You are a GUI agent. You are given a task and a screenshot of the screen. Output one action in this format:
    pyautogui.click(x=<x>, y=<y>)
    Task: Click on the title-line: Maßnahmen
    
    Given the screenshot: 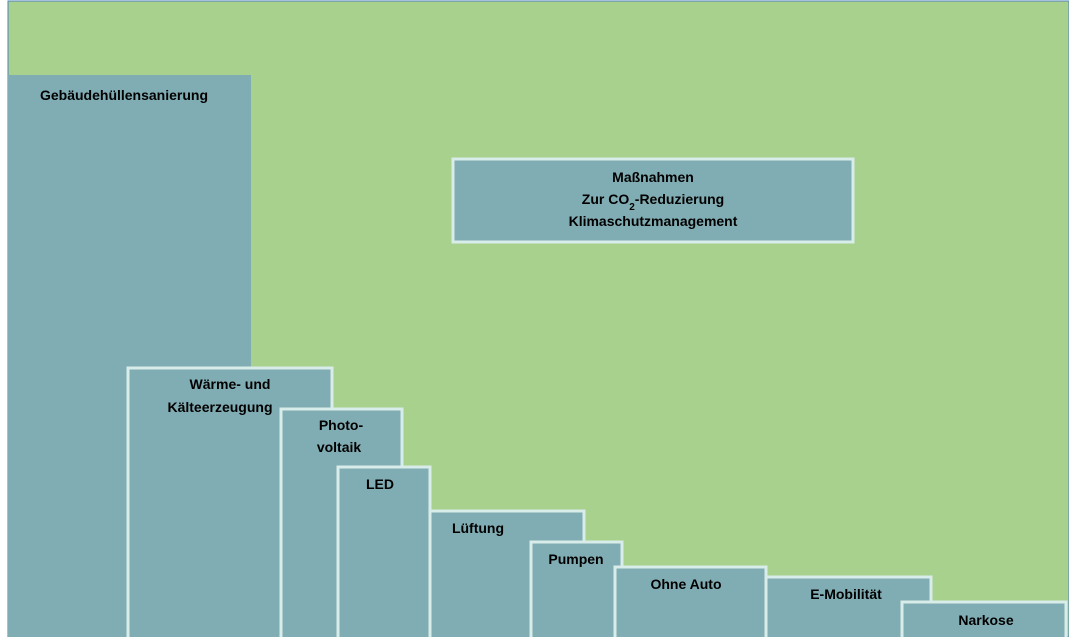 What is the action you would take?
    pyautogui.click(x=653, y=177)
    